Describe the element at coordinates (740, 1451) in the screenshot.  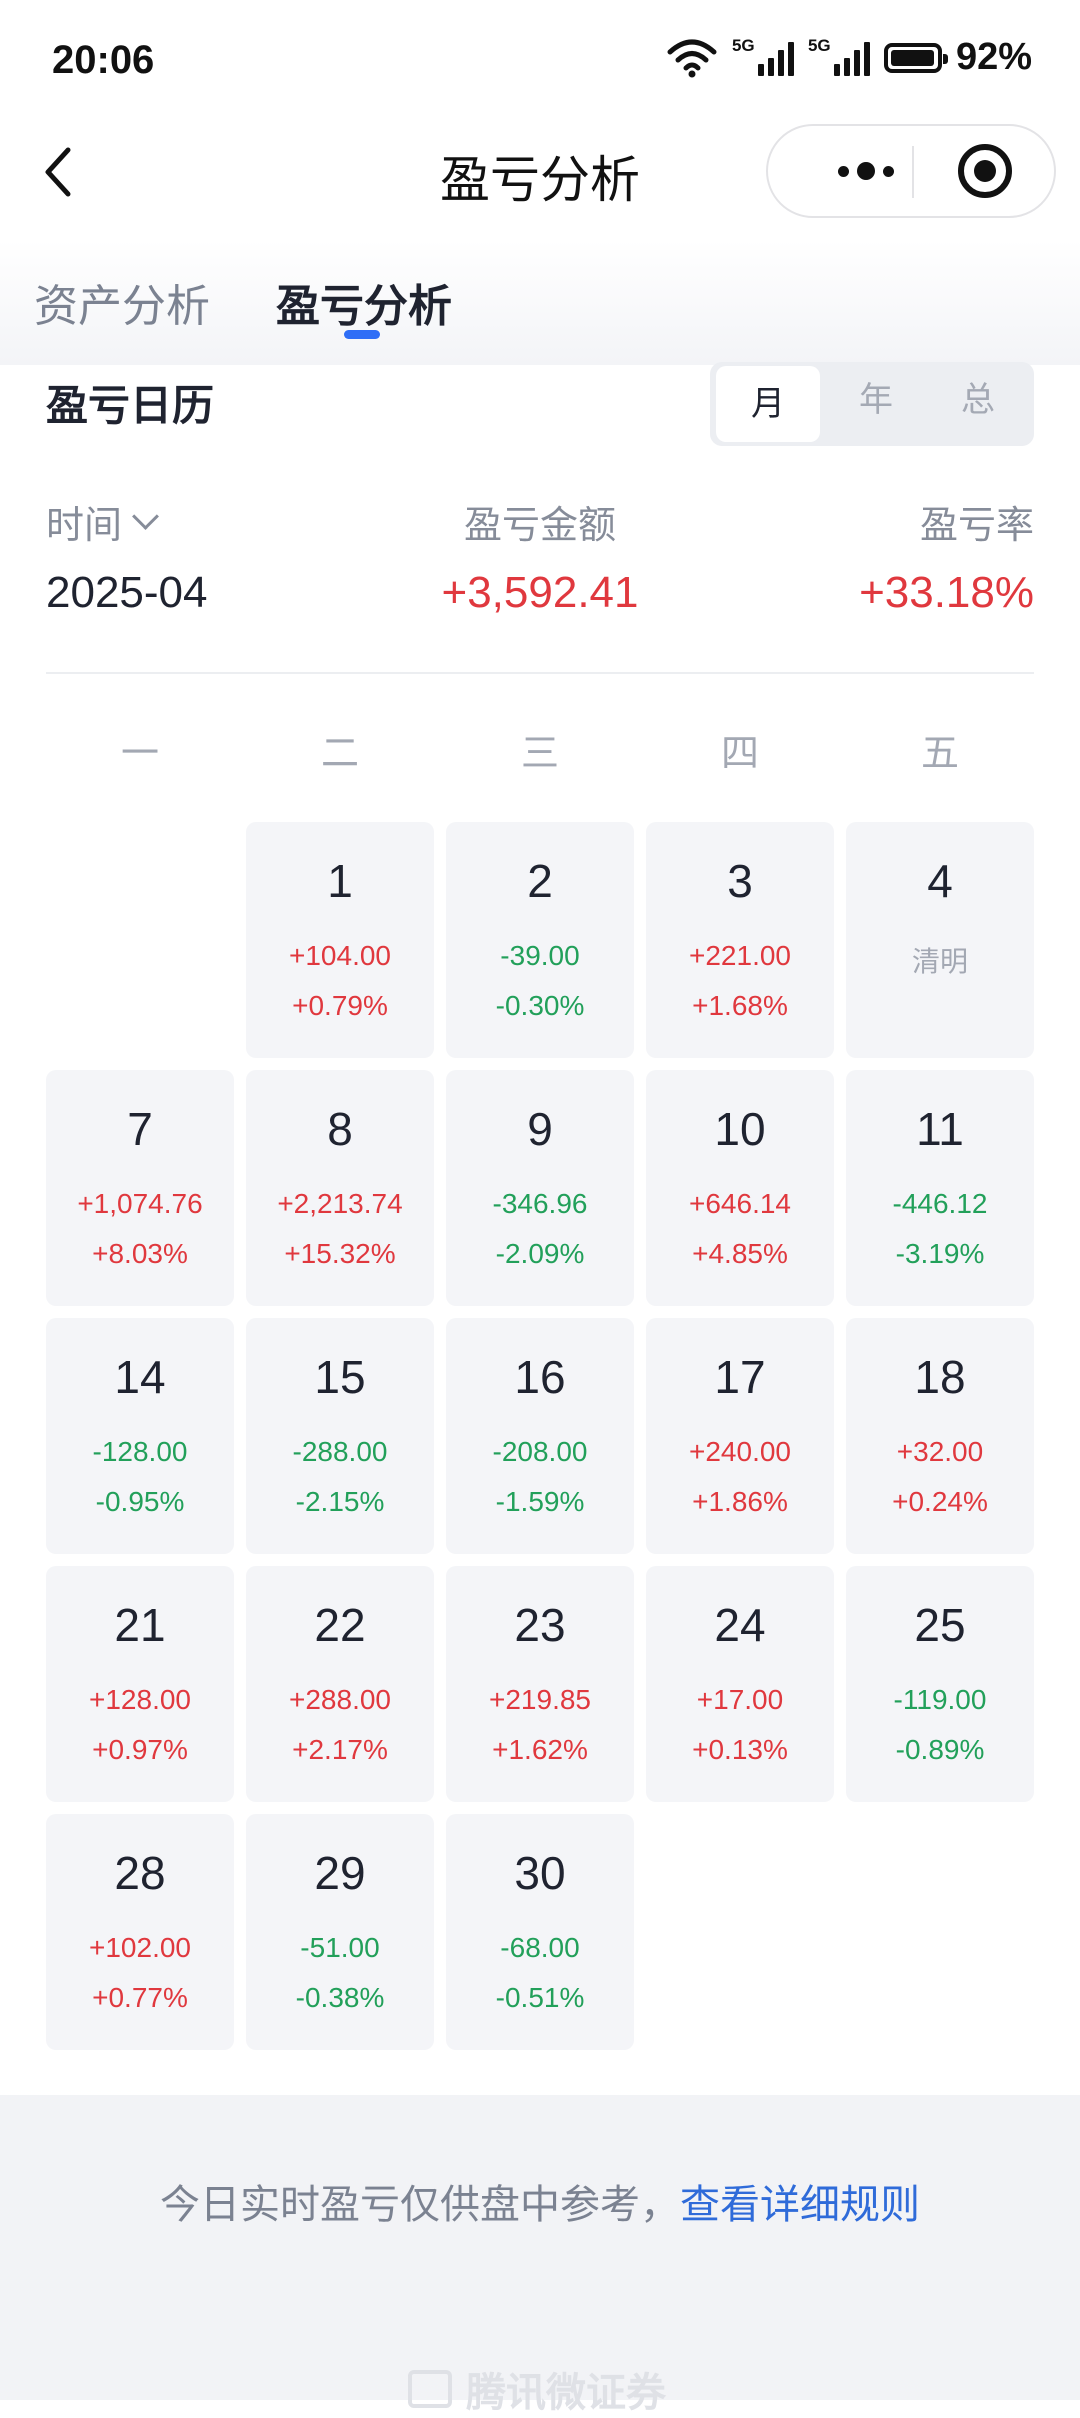
I see `calendar-day-amount: +240.00` at that location.